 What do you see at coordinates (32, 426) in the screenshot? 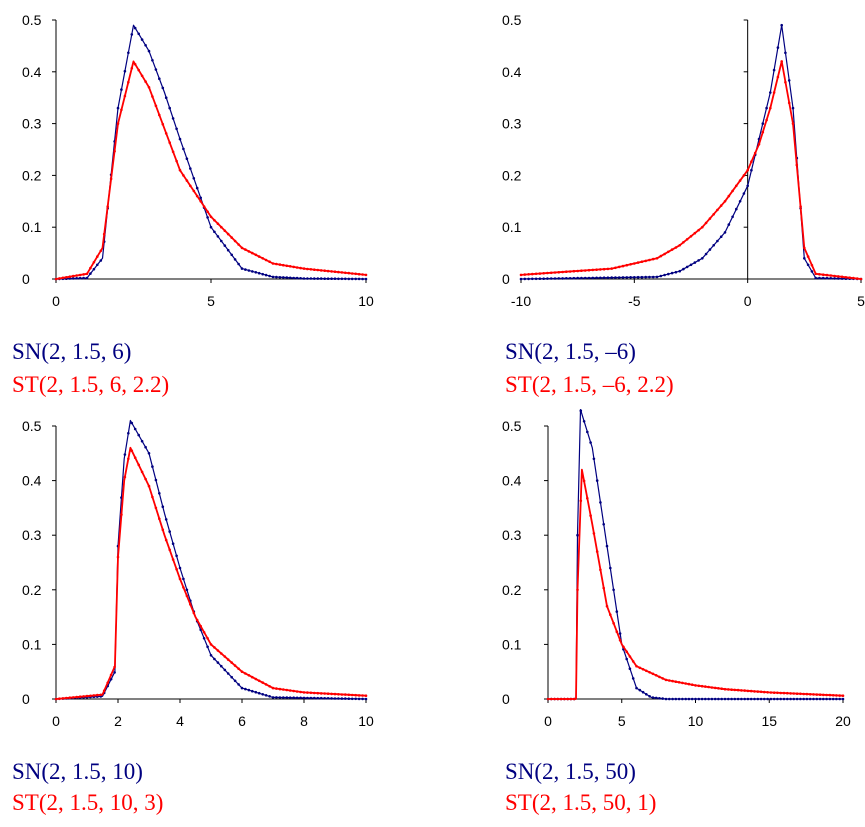
I see `y-tick-label: 0.5` at bounding box center [32, 426].